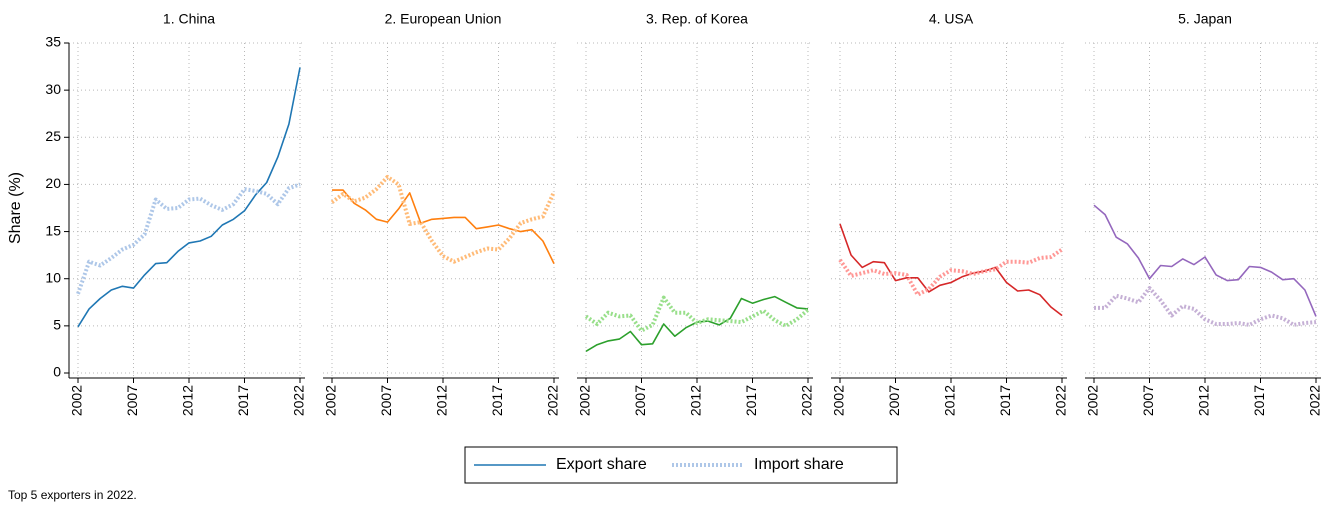  What do you see at coordinates (53, 136) in the screenshot?
I see `y-tick-label: 25` at bounding box center [53, 136].